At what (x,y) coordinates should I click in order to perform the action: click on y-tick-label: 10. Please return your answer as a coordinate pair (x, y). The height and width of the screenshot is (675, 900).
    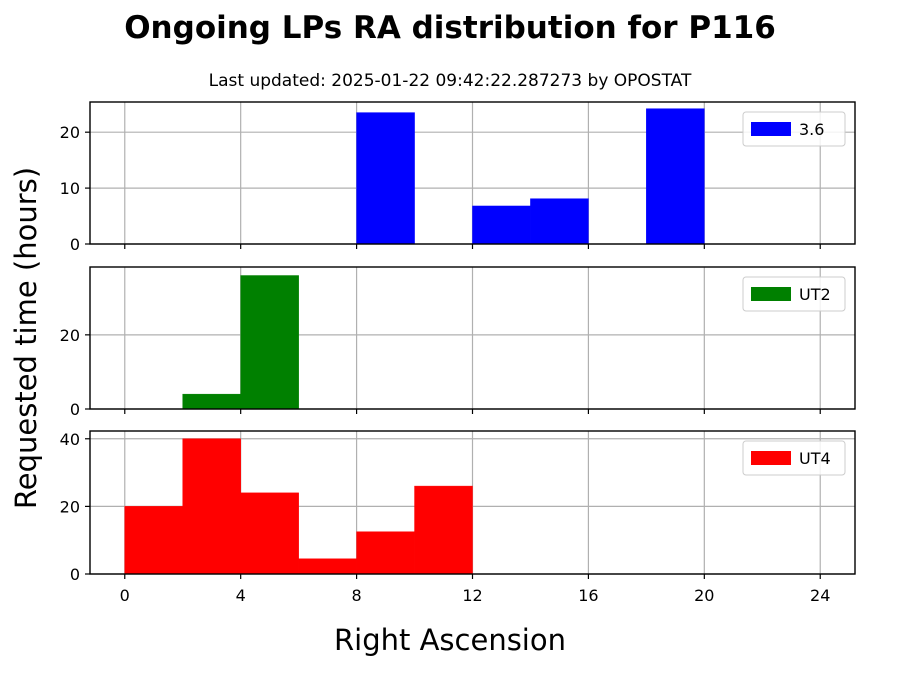
    Looking at the image, I should click on (70, 188).